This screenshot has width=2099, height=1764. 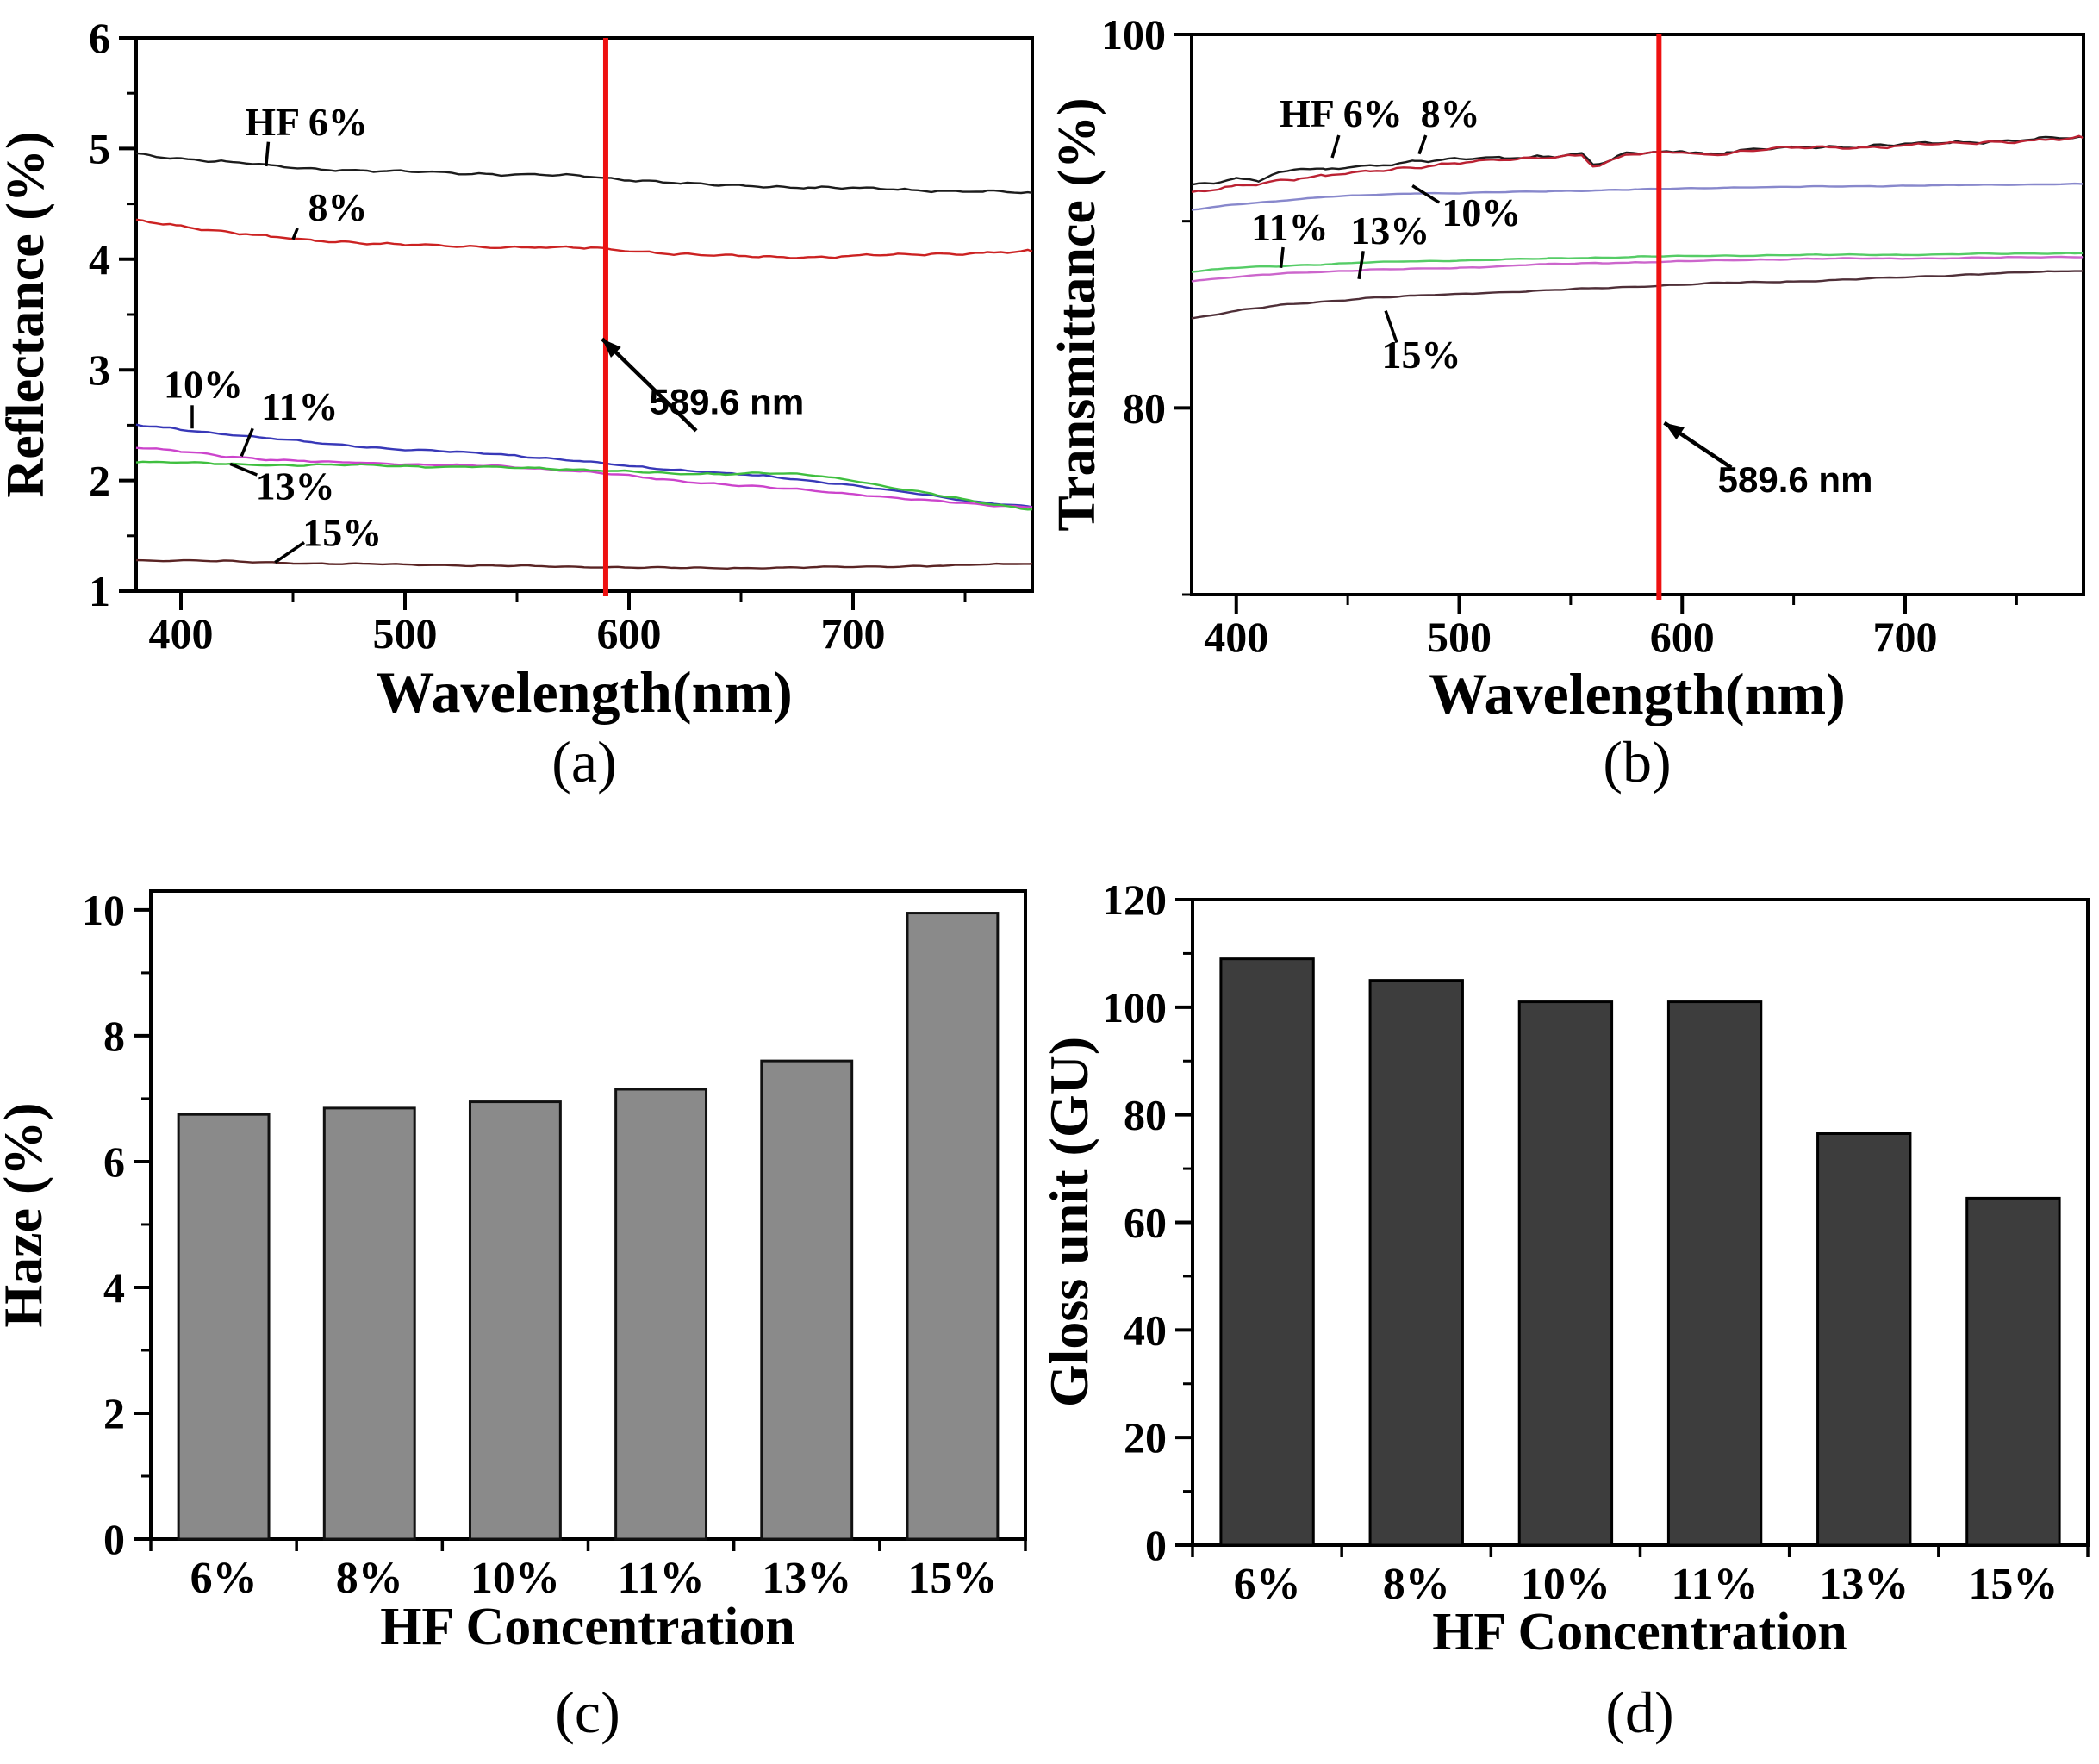 I want to click on curve-label: 8%, so click(x=338, y=207).